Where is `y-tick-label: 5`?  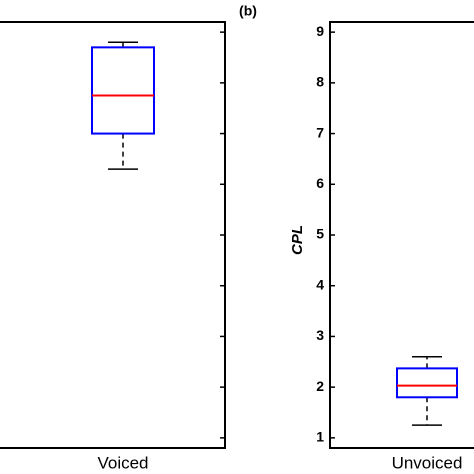 y-tick-label: 5 is located at coordinates (320, 234).